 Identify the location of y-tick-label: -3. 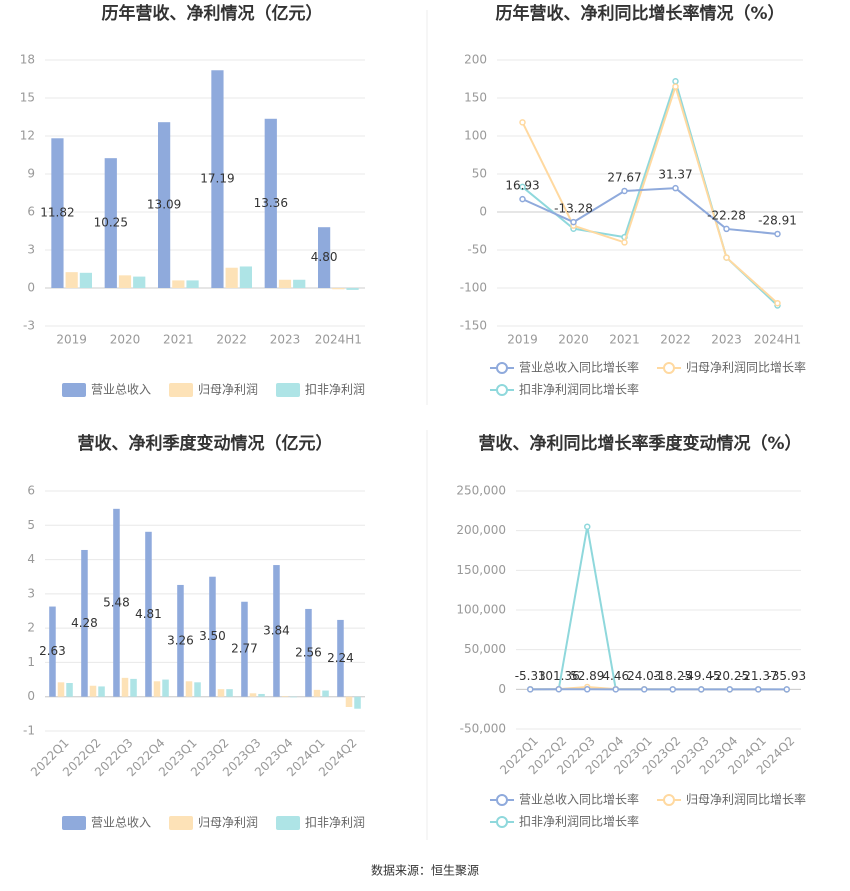
(29, 326).